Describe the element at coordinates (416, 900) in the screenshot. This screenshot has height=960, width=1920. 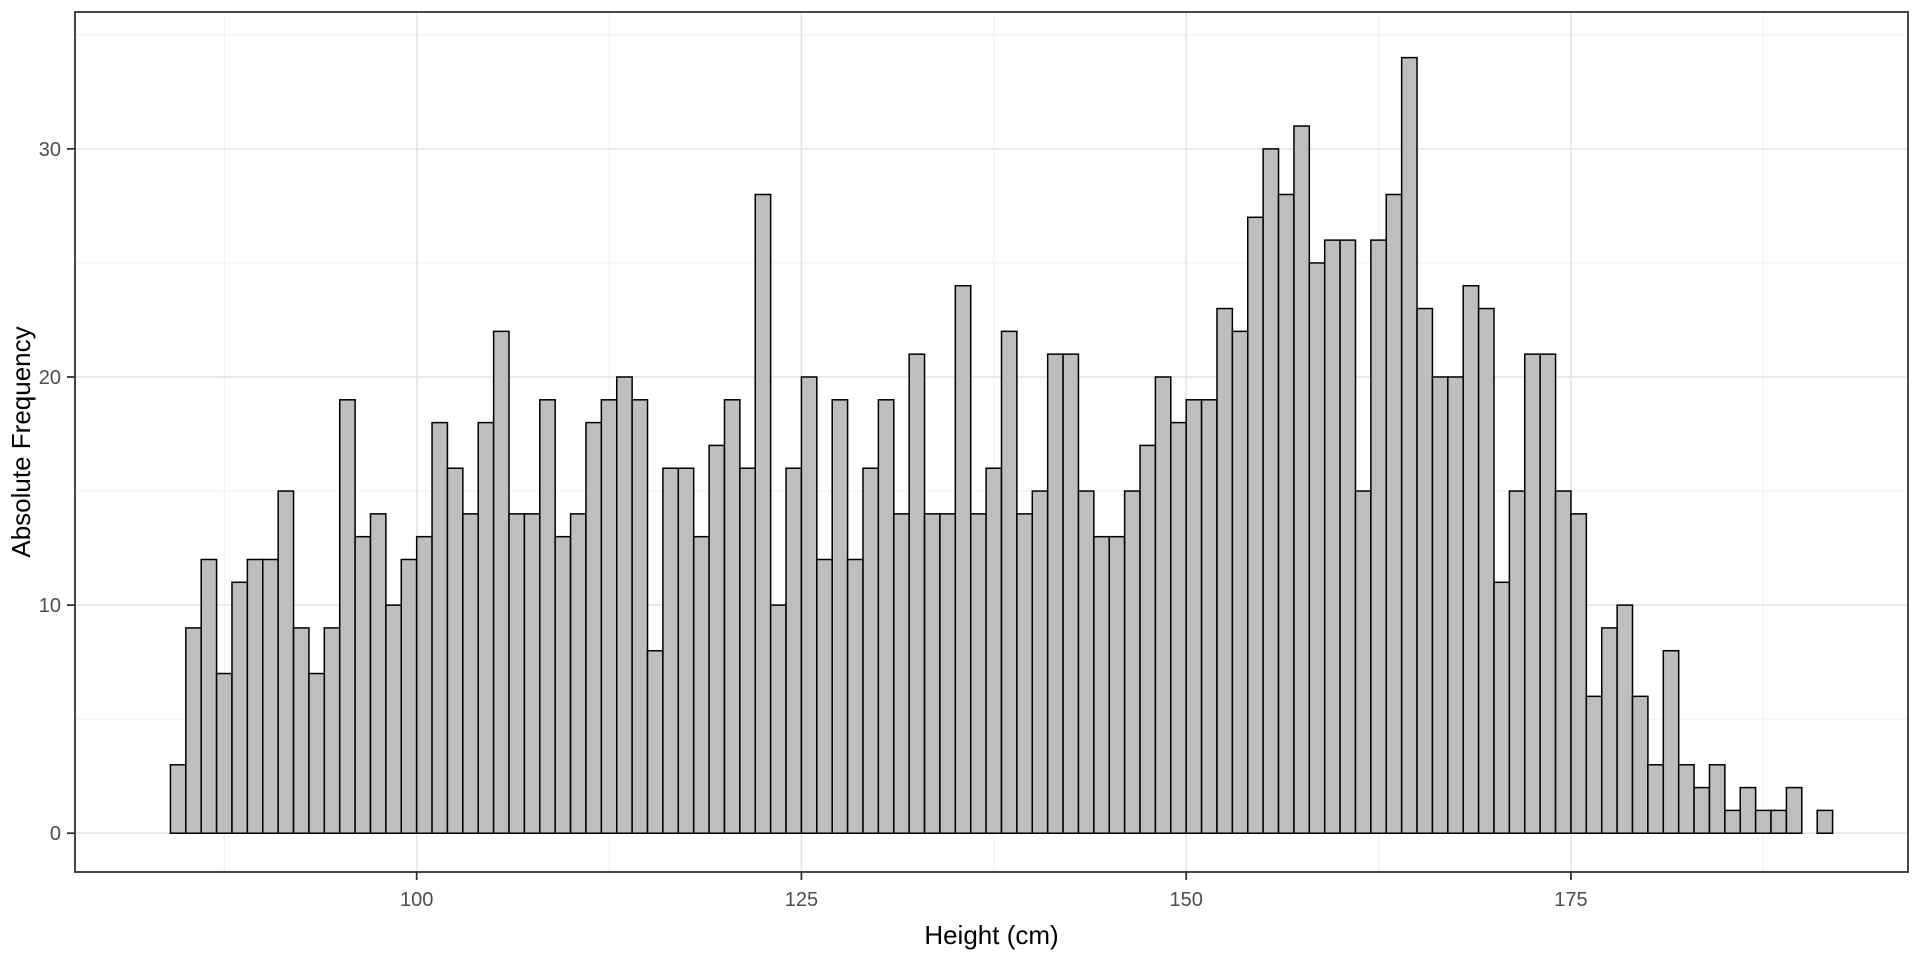
I see `x-tick-label: 100` at that location.